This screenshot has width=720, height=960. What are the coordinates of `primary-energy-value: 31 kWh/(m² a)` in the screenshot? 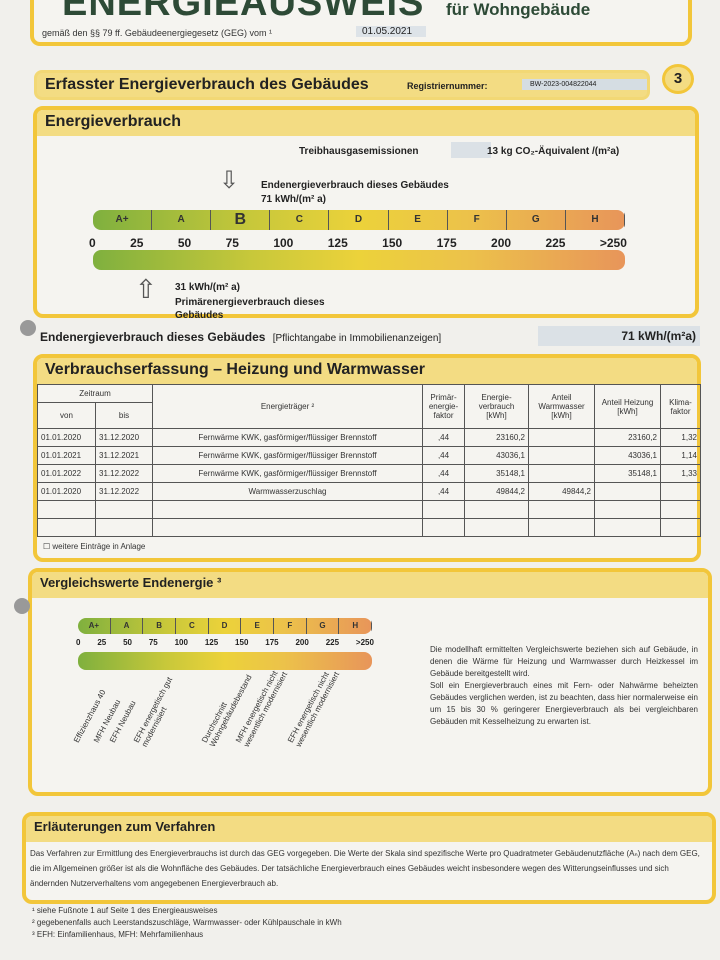 It's located at (208, 287).